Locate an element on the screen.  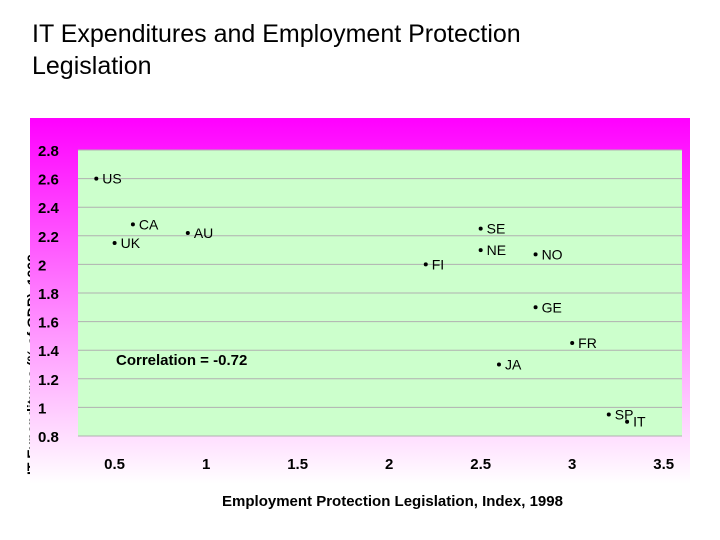
point-label: AU is located at coordinates (203, 233).